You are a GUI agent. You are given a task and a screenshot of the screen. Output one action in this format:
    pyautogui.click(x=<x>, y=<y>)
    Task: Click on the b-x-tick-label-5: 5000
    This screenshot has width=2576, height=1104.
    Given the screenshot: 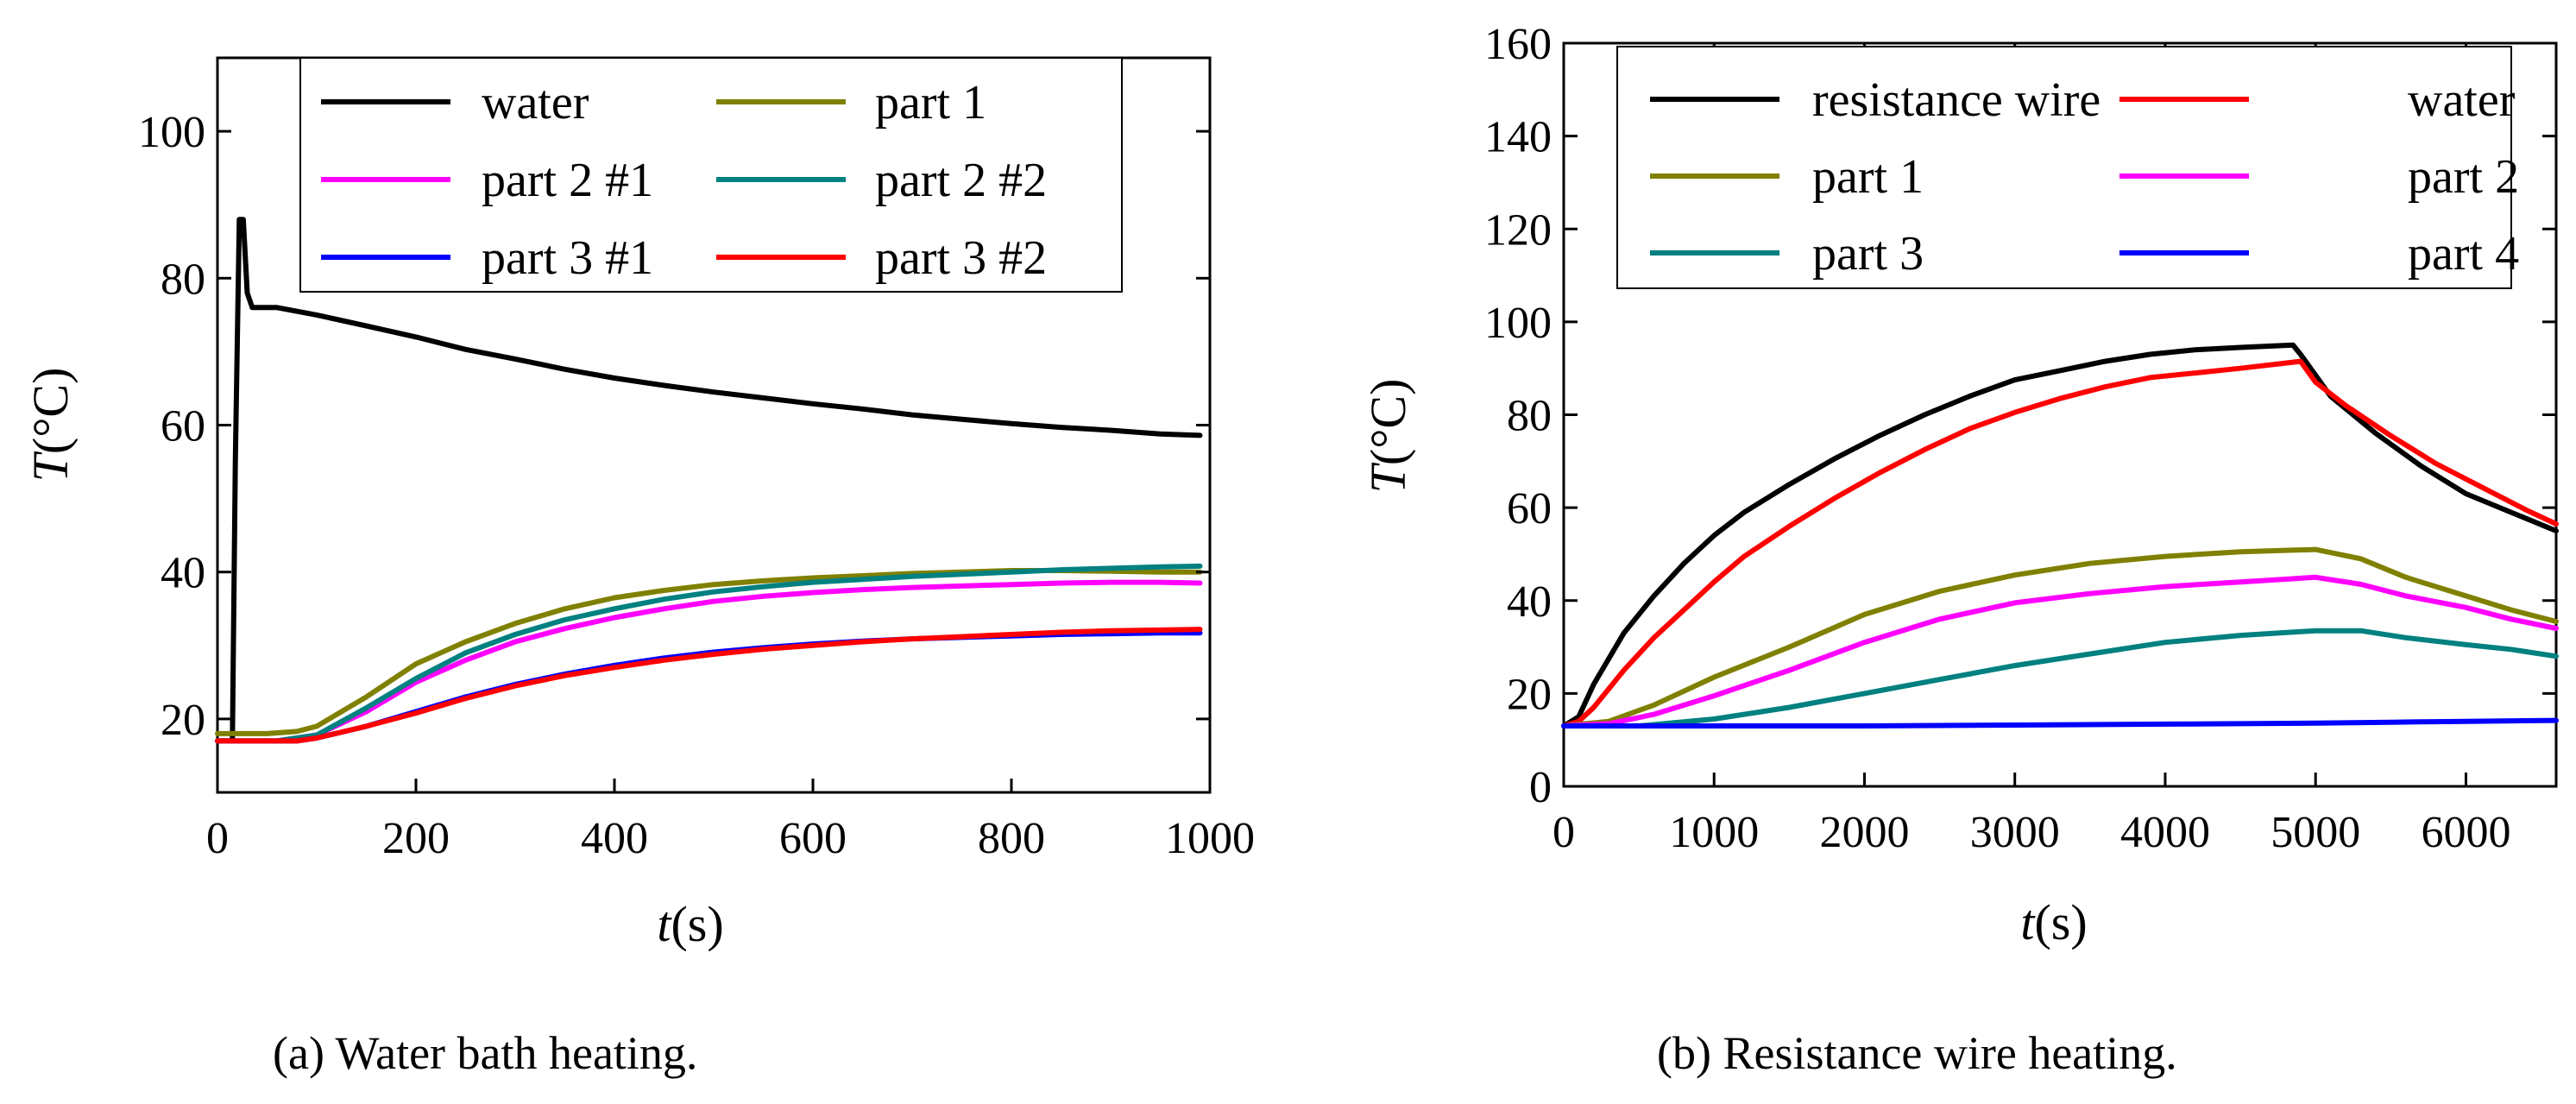 What is the action you would take?
    pyautogui.click(x=2315, y=833)
    